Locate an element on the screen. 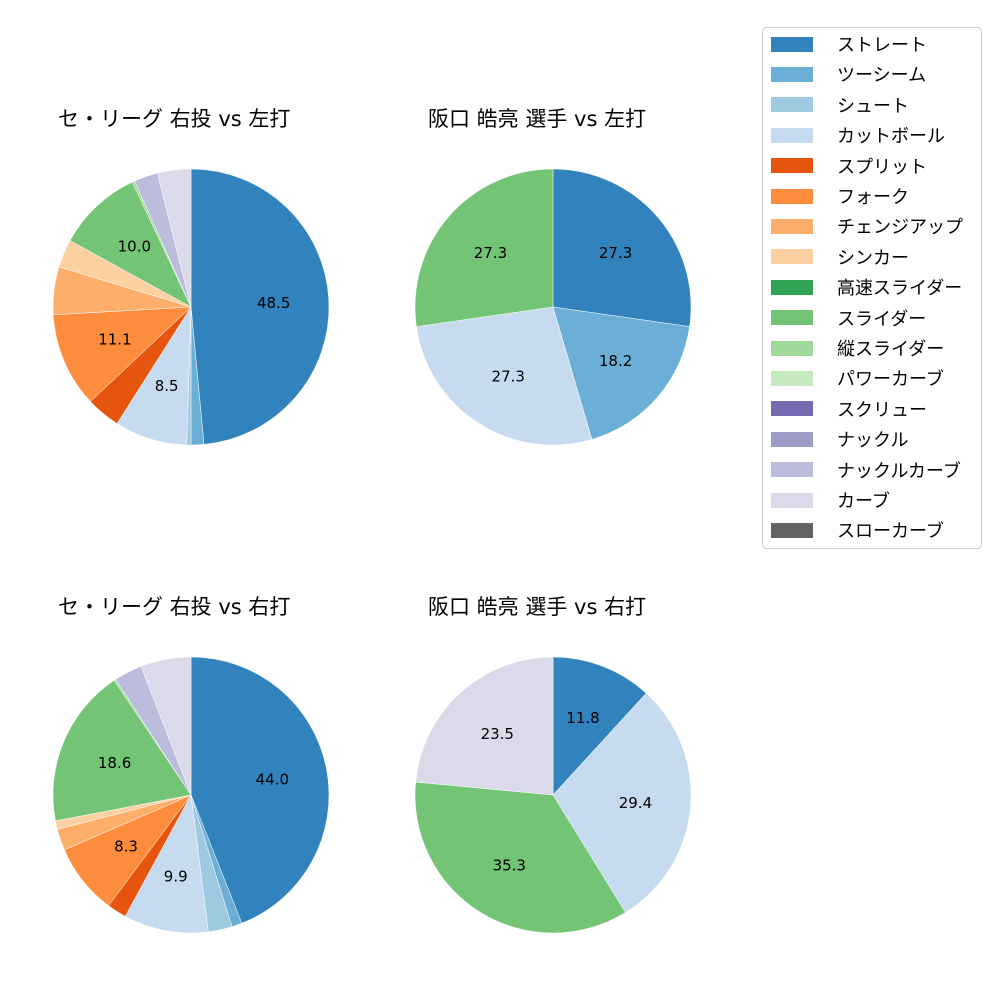  pie-4: 11.8 29.4 35.3 23.5 is located at coordinates (553, 795).